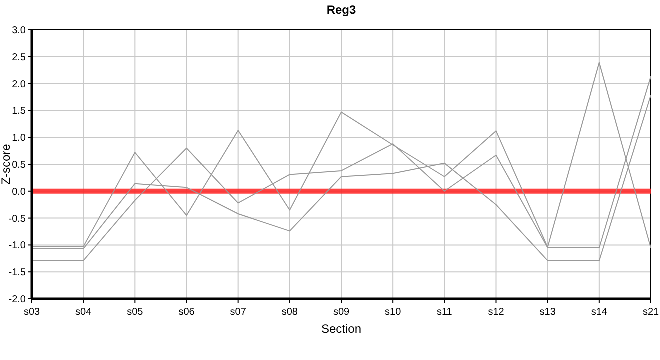  What do you see at coordinates (19, 192) in the screenshot?
I see `y-tick-label: 0.0` at bounding box center [19, 192].